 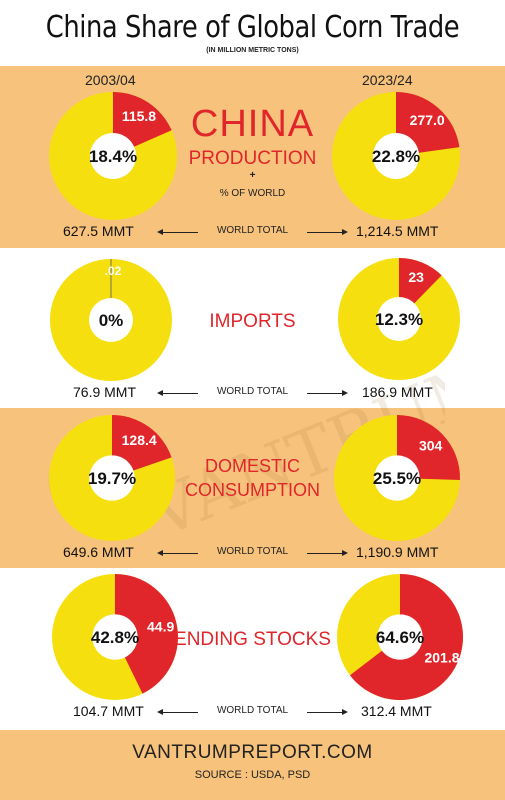 I want to click on share-percent-label: 19.7%, so click(x=112, y=478).